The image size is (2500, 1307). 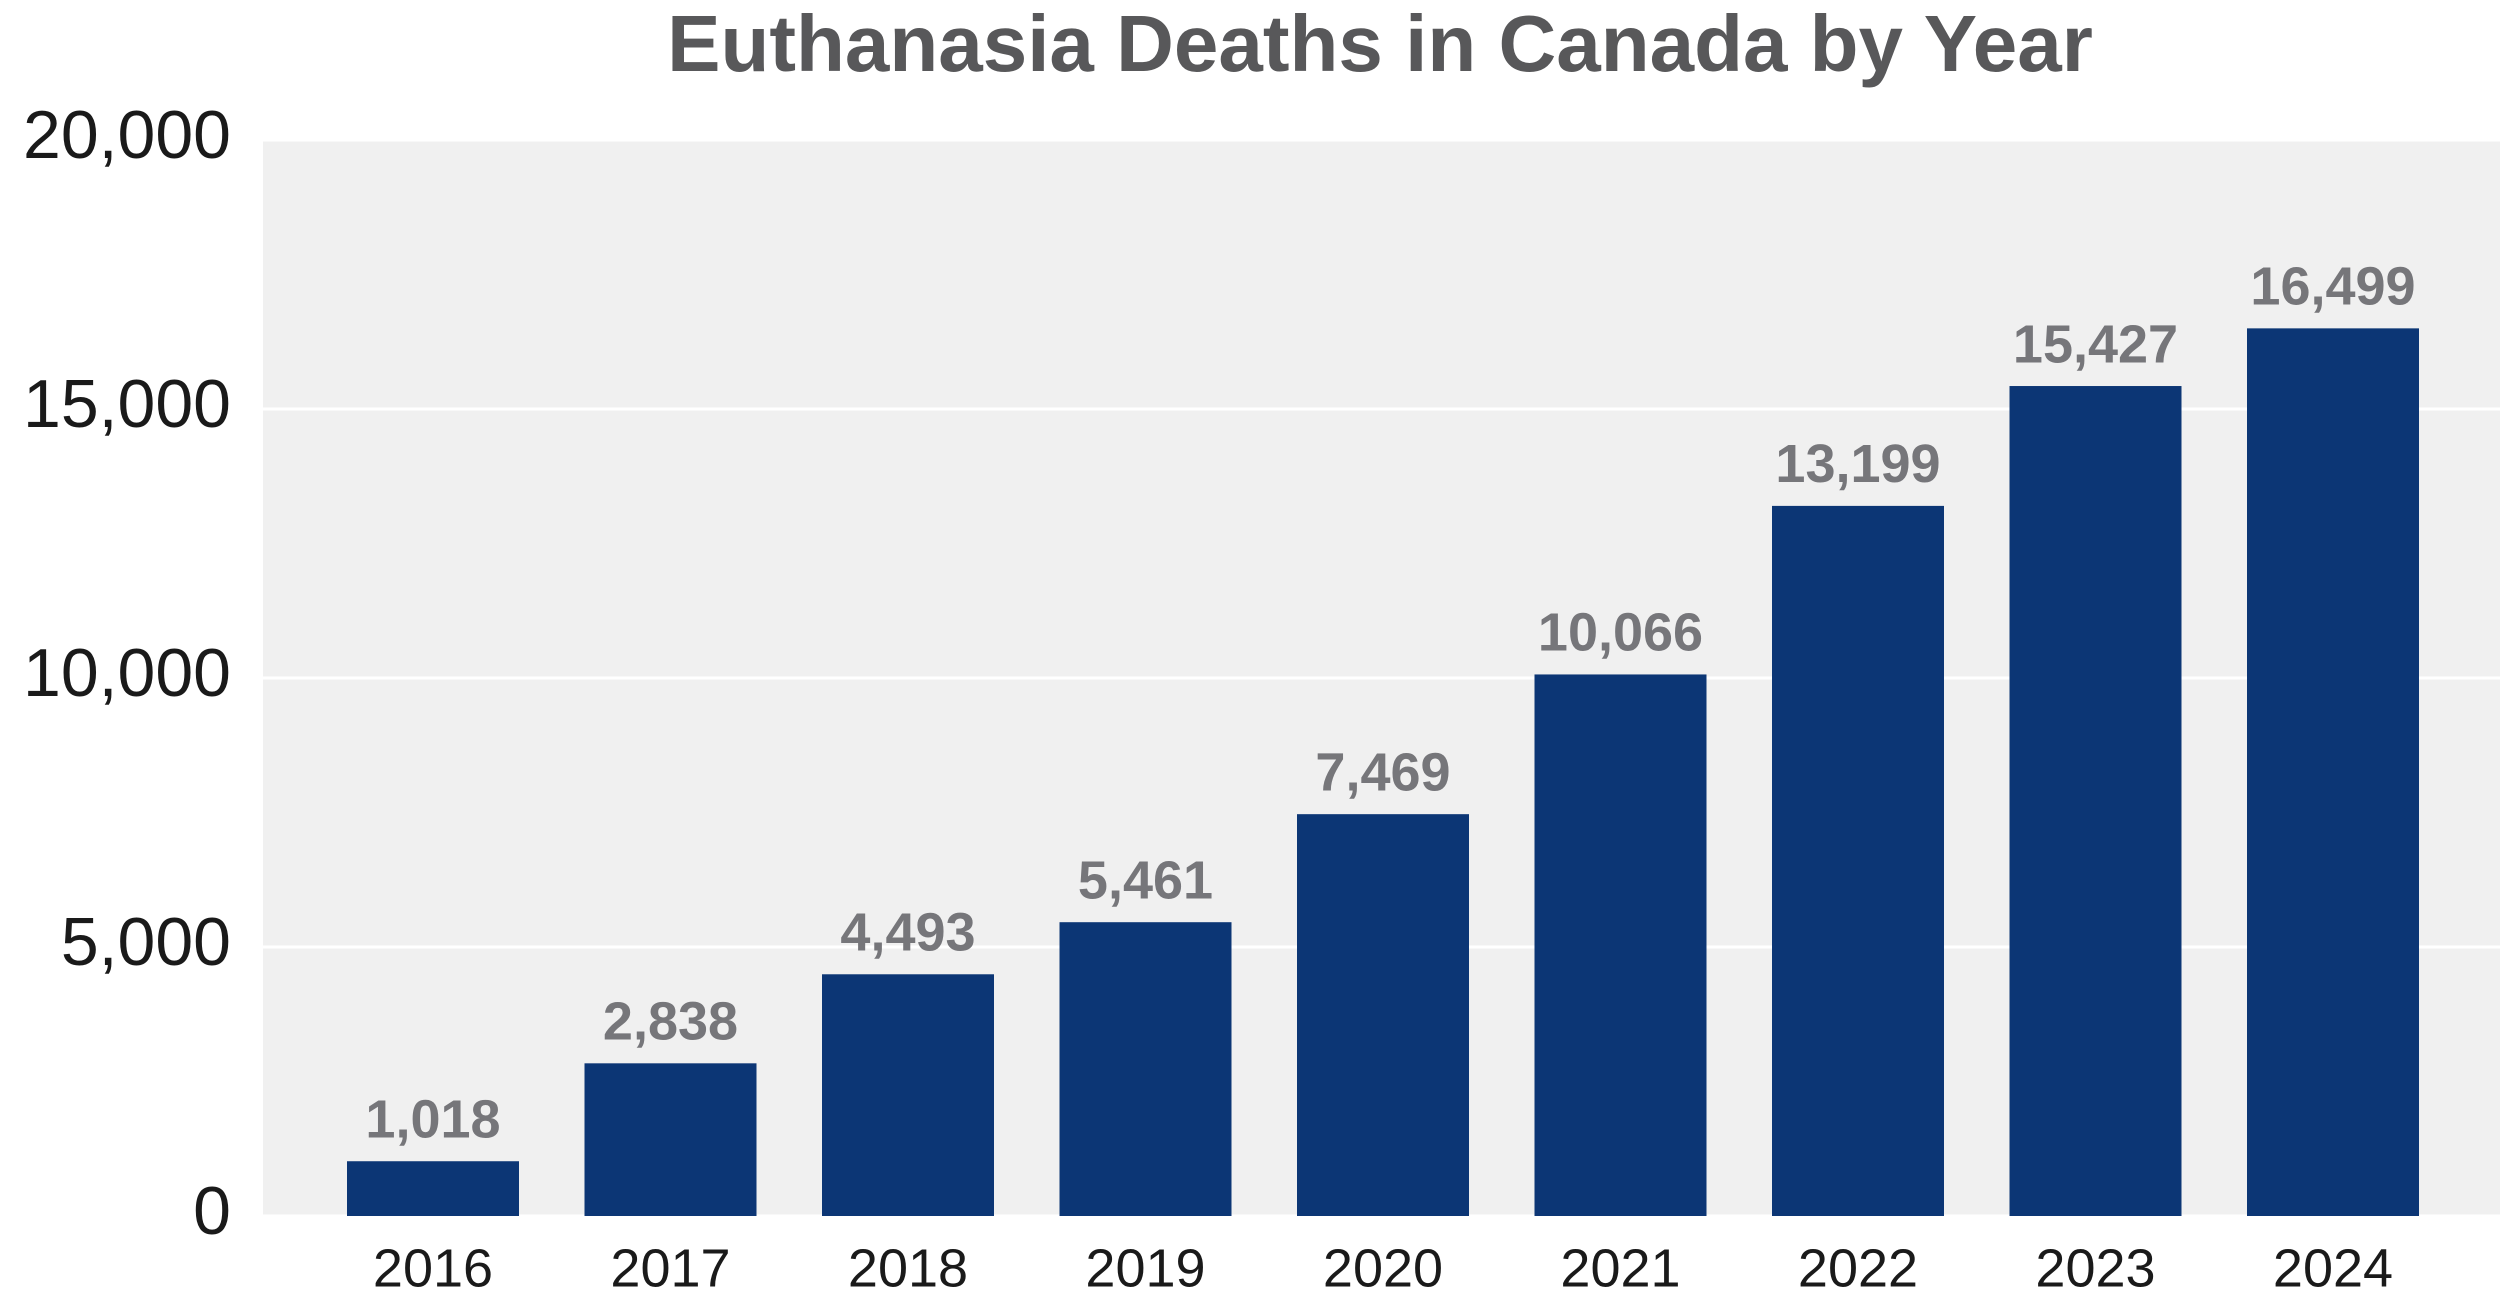 I want to click on value-label: 4,493, so click(x=907, y=933).